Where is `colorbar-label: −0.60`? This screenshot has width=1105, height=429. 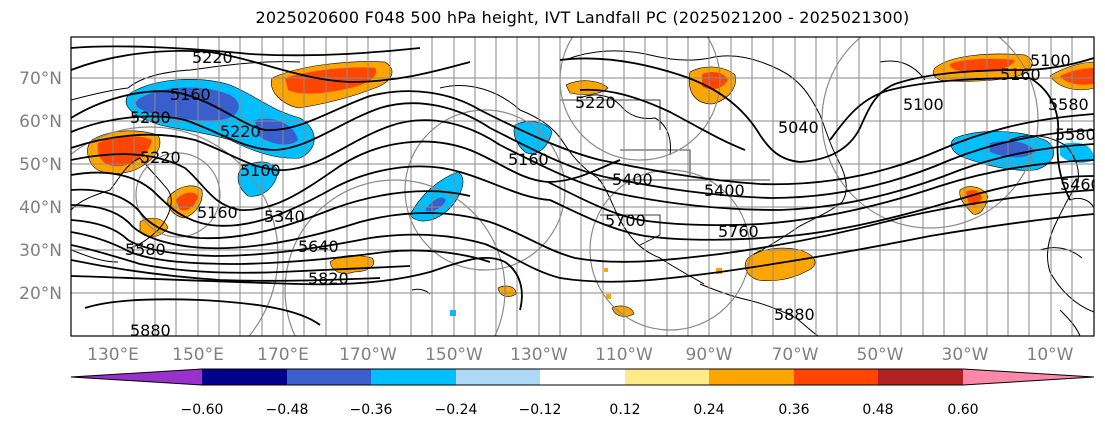
colorbar-label: −0.60 is located at coordinates (202, 410).